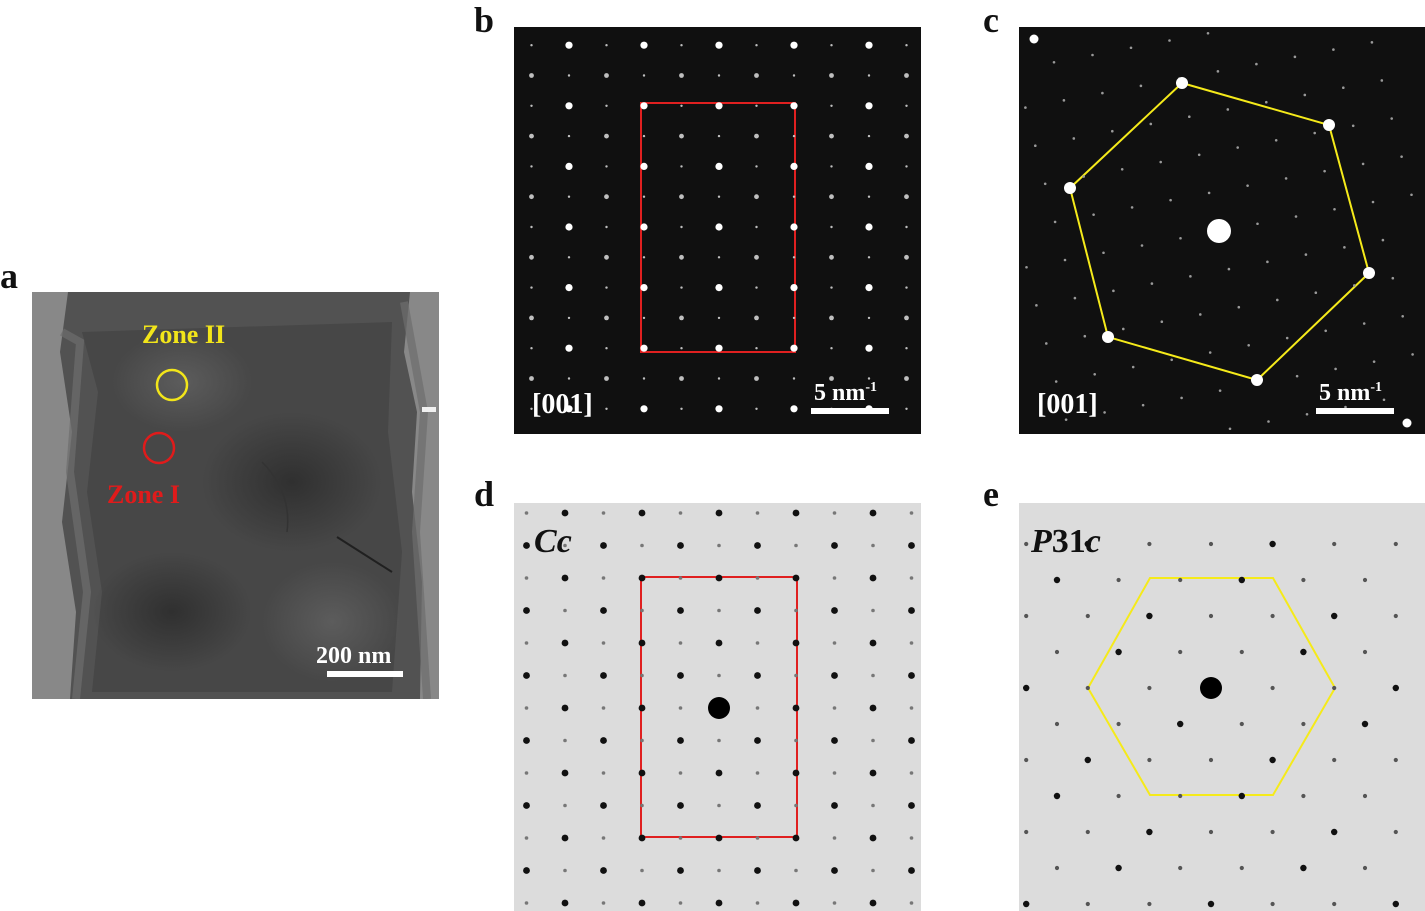 Image resolution: width=1425 pixels, height=911 pixels. I want to click on diffraction-panel-c: [001] 5 nm-1, so click(1222, 230).